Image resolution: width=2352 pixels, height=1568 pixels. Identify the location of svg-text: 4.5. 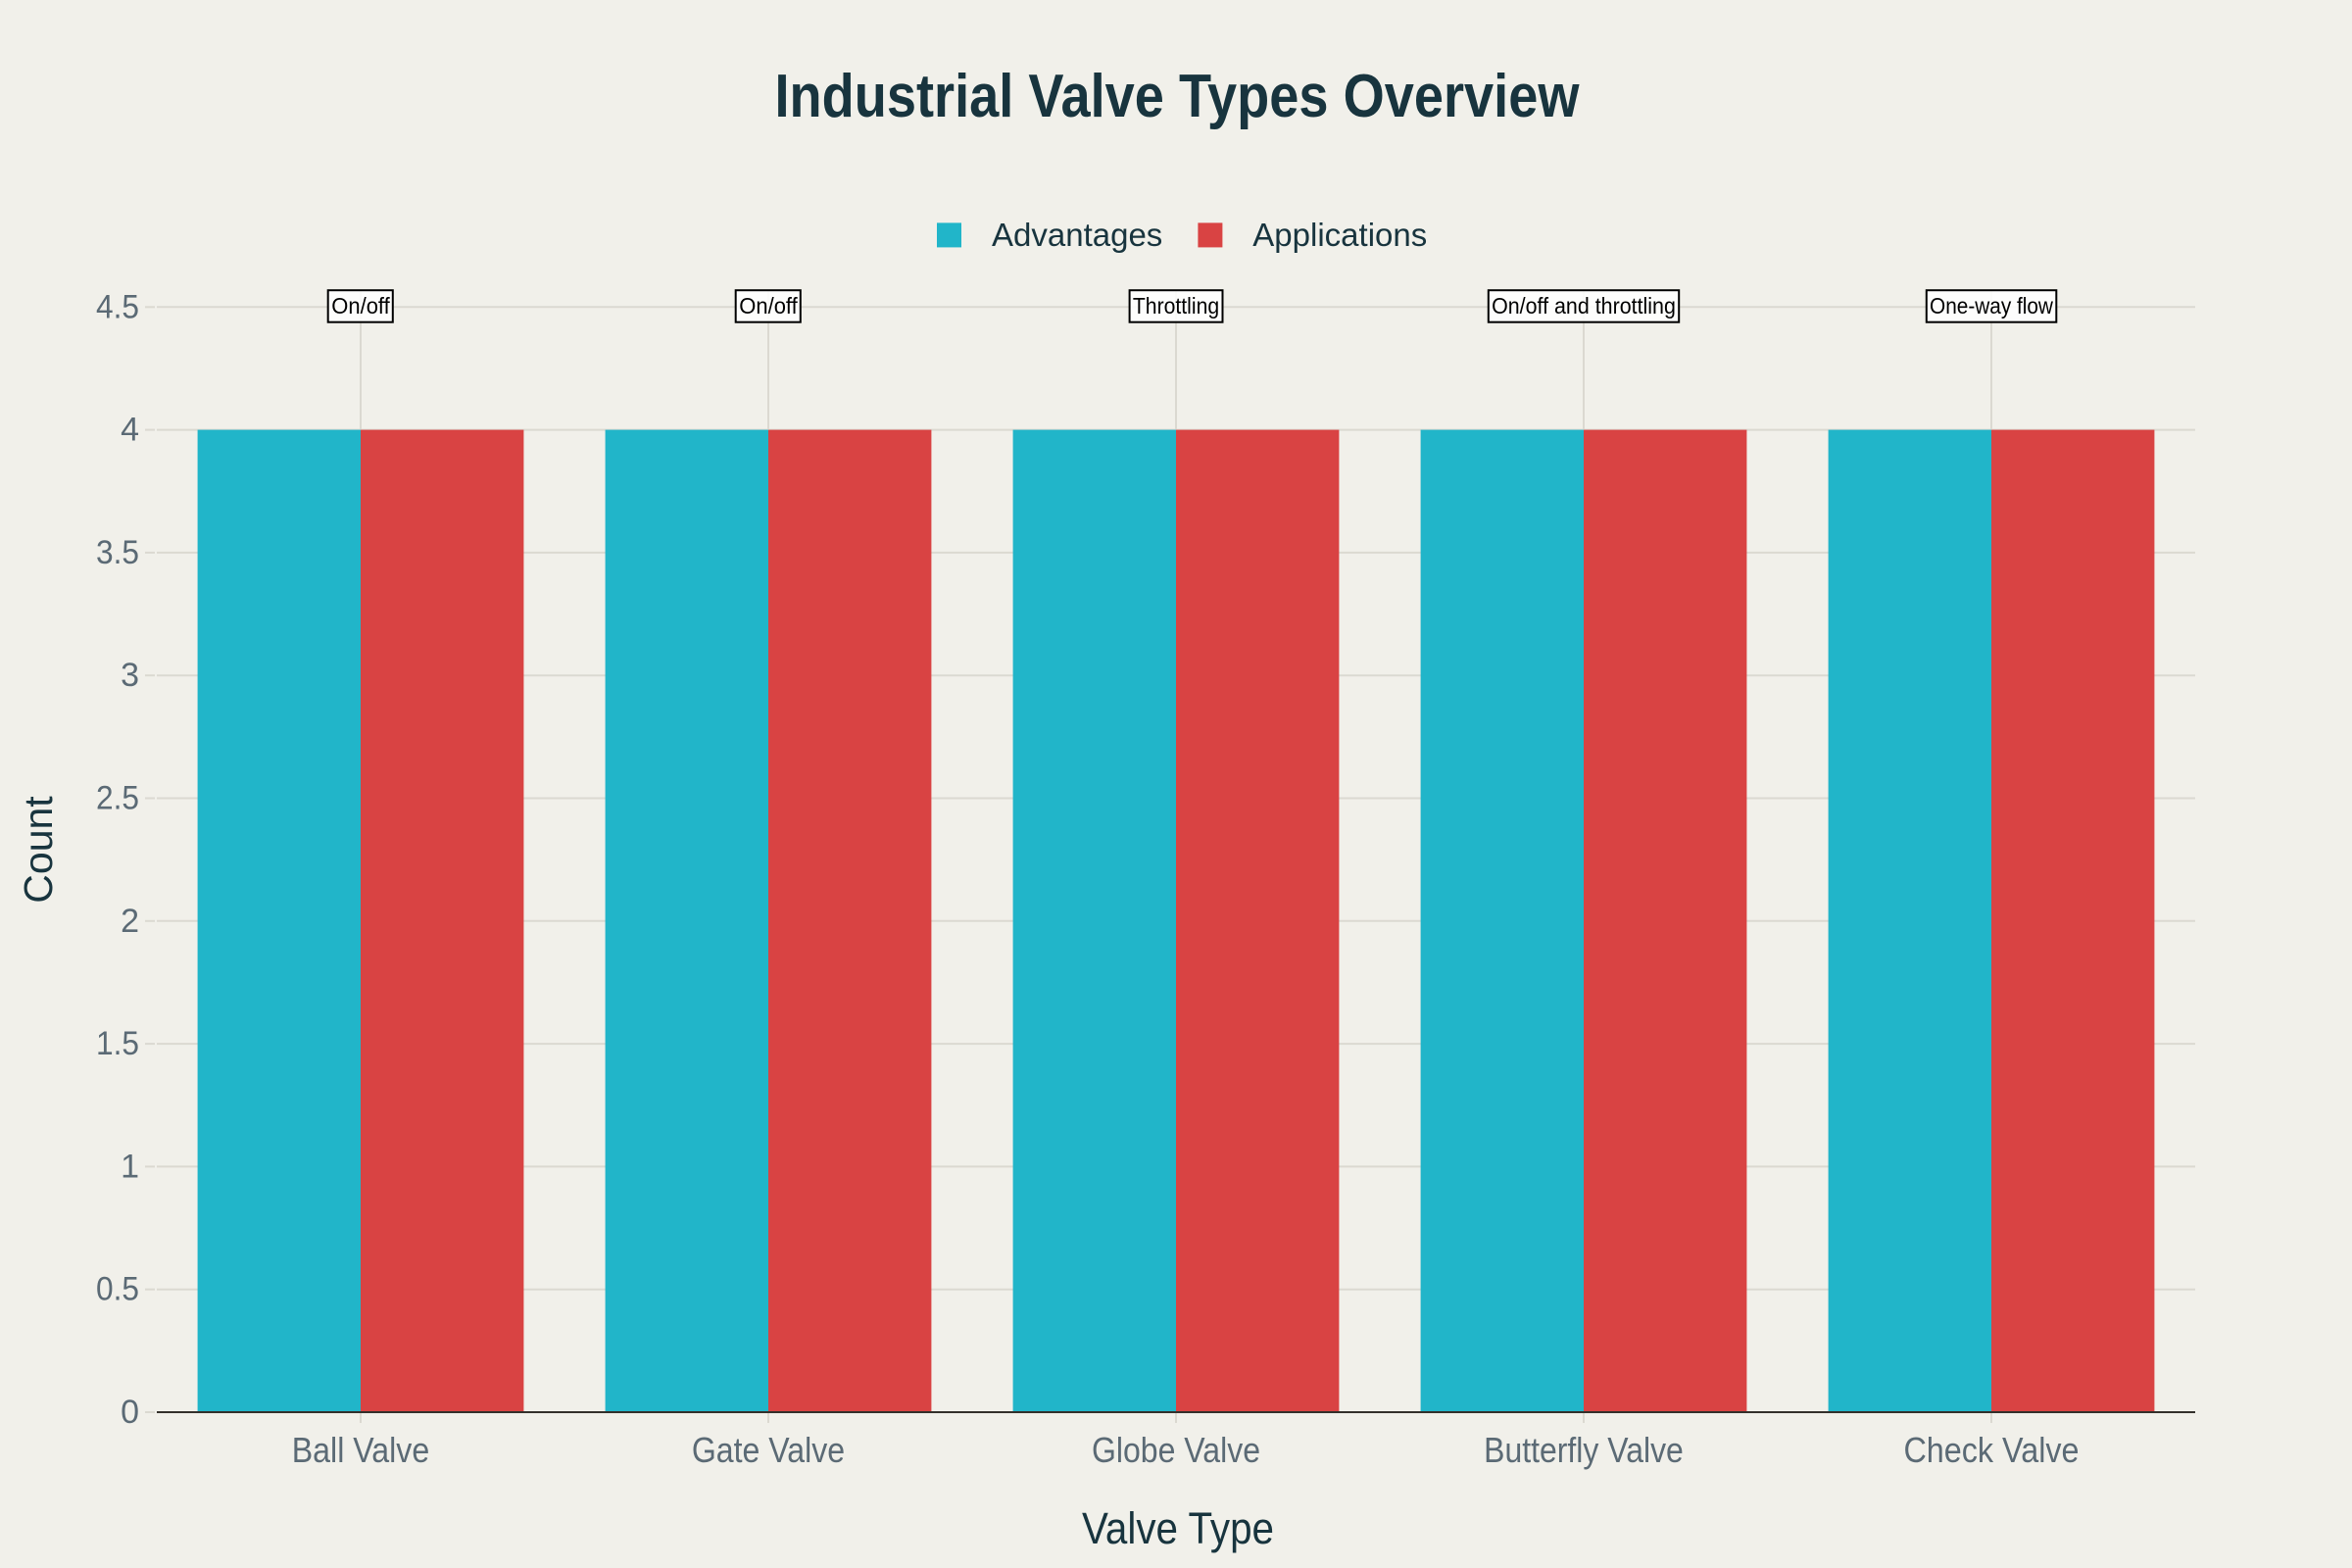
(117, 306).